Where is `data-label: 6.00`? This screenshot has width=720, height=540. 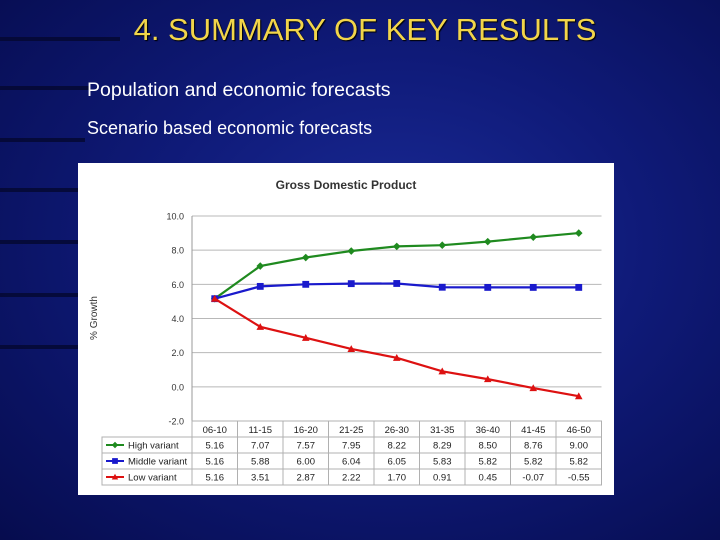
data-label: 6.00 is located at coordinates (306, 462).